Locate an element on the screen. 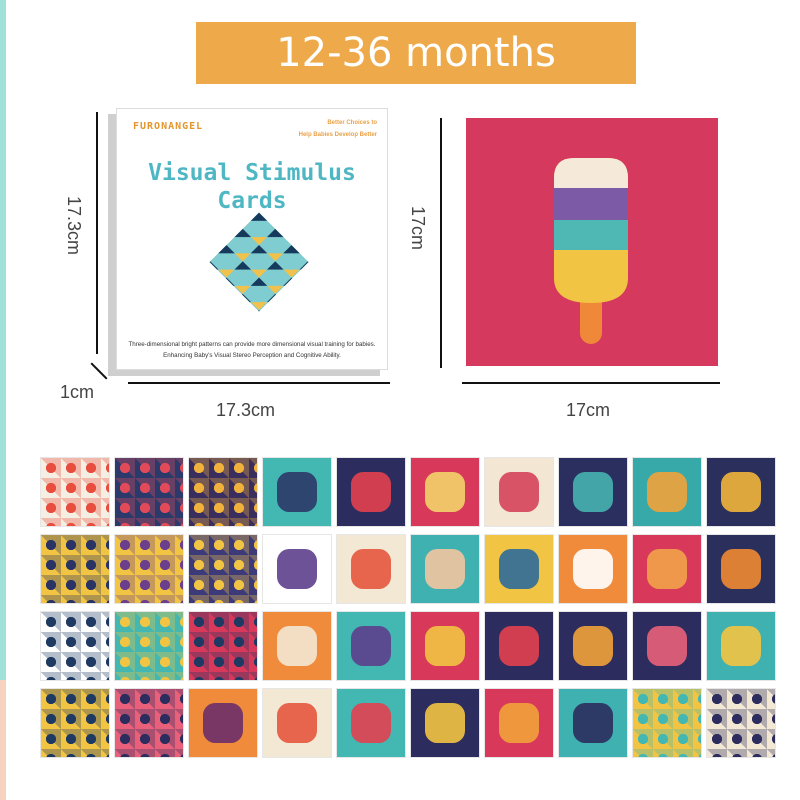  left-edge-strip is located at coordinates (3, 340).